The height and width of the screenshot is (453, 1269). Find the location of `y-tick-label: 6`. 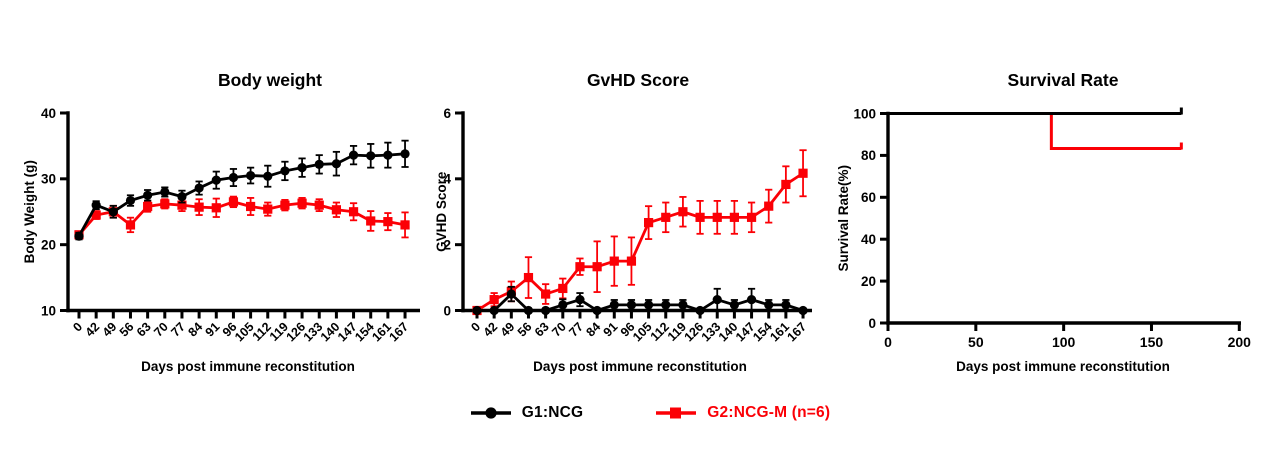

y-tick-label: 6 is located at coordinates (447, 113).